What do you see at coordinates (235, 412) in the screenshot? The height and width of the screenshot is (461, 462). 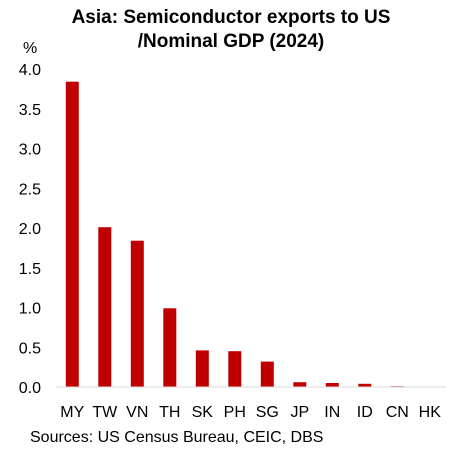 I see `x-tick-label: PH` at bounding box center [235, 412].